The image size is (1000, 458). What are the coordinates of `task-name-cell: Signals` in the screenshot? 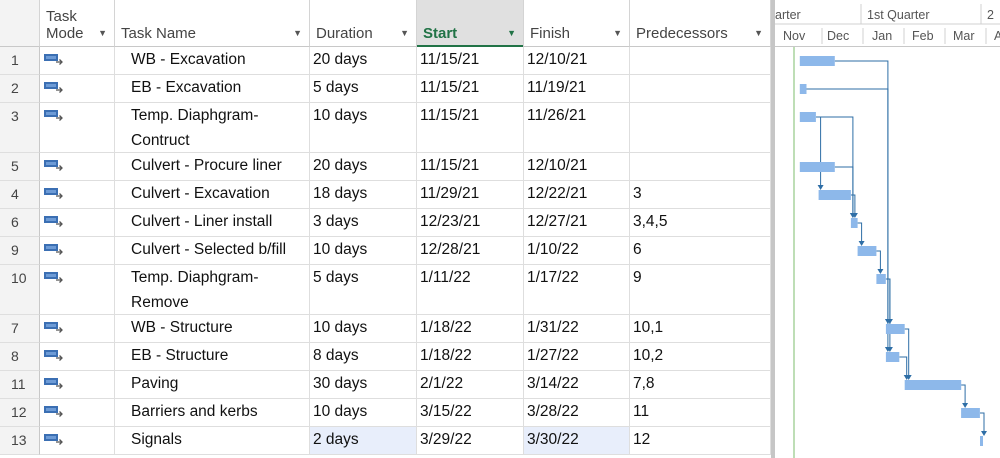 It's located at (212, 441).